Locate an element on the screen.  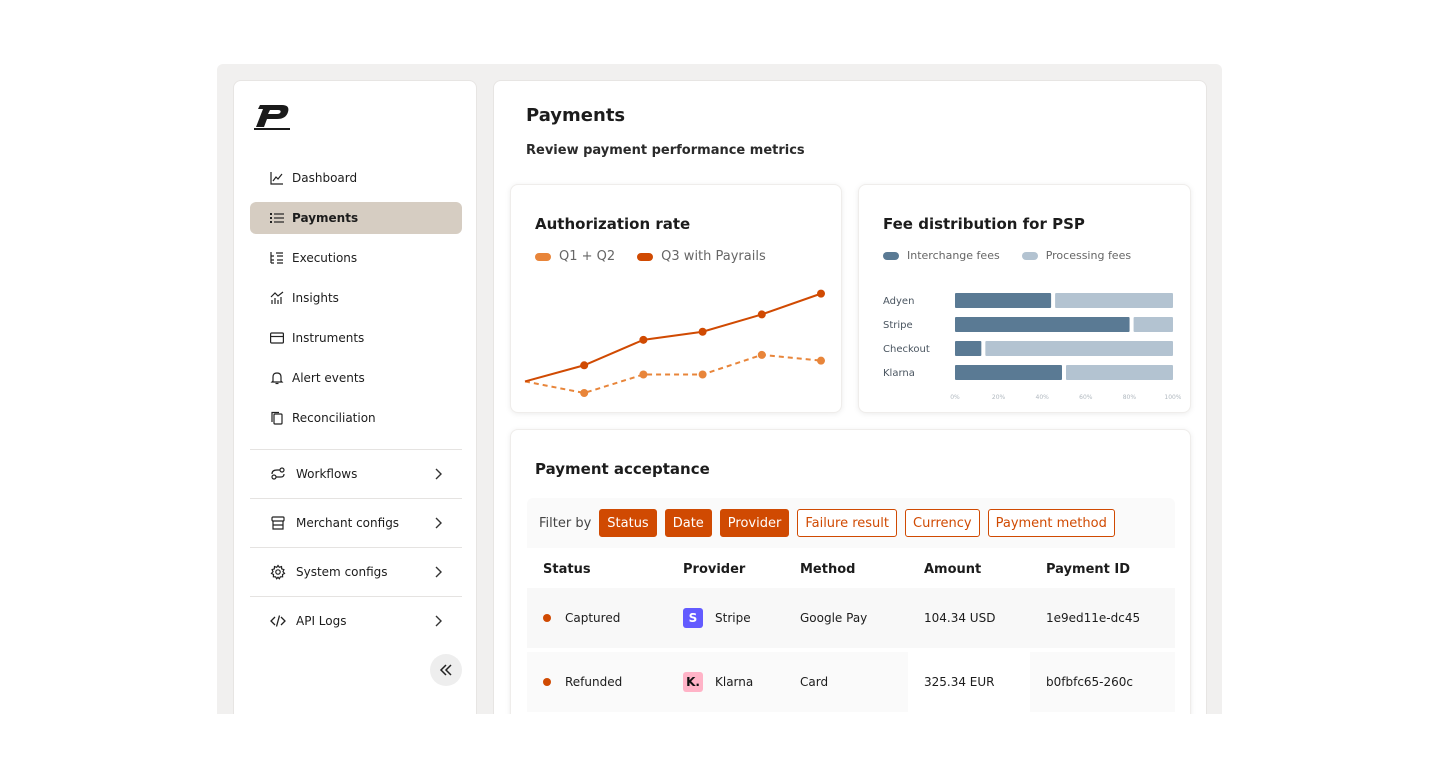
sidebar-item-label: Alert events is located at coordinates (328, 378).